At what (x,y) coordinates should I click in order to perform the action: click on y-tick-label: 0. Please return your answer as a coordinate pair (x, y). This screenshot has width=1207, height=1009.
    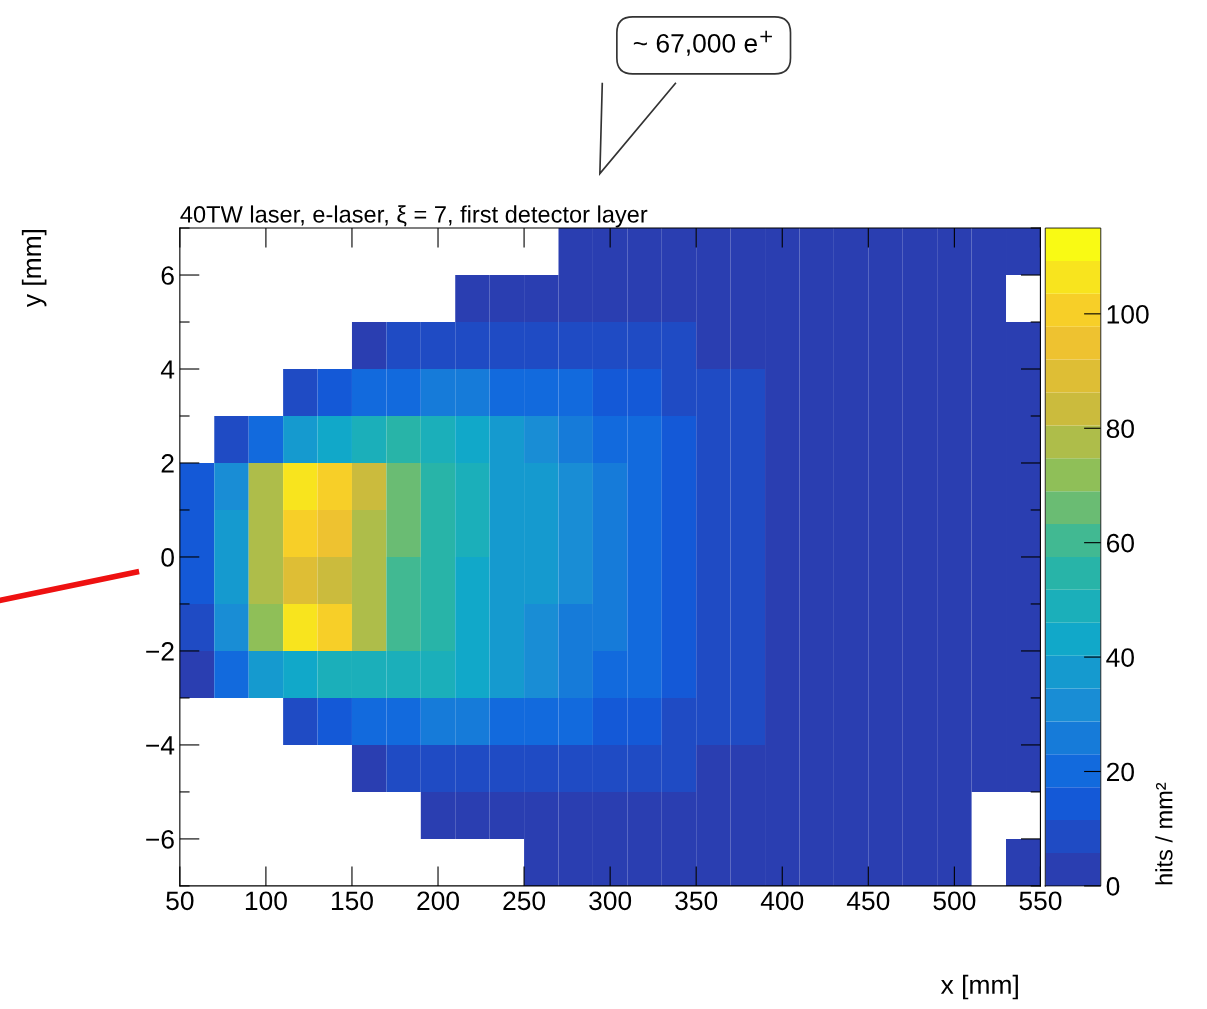
    Looking at the image, I should click on (167, 557).